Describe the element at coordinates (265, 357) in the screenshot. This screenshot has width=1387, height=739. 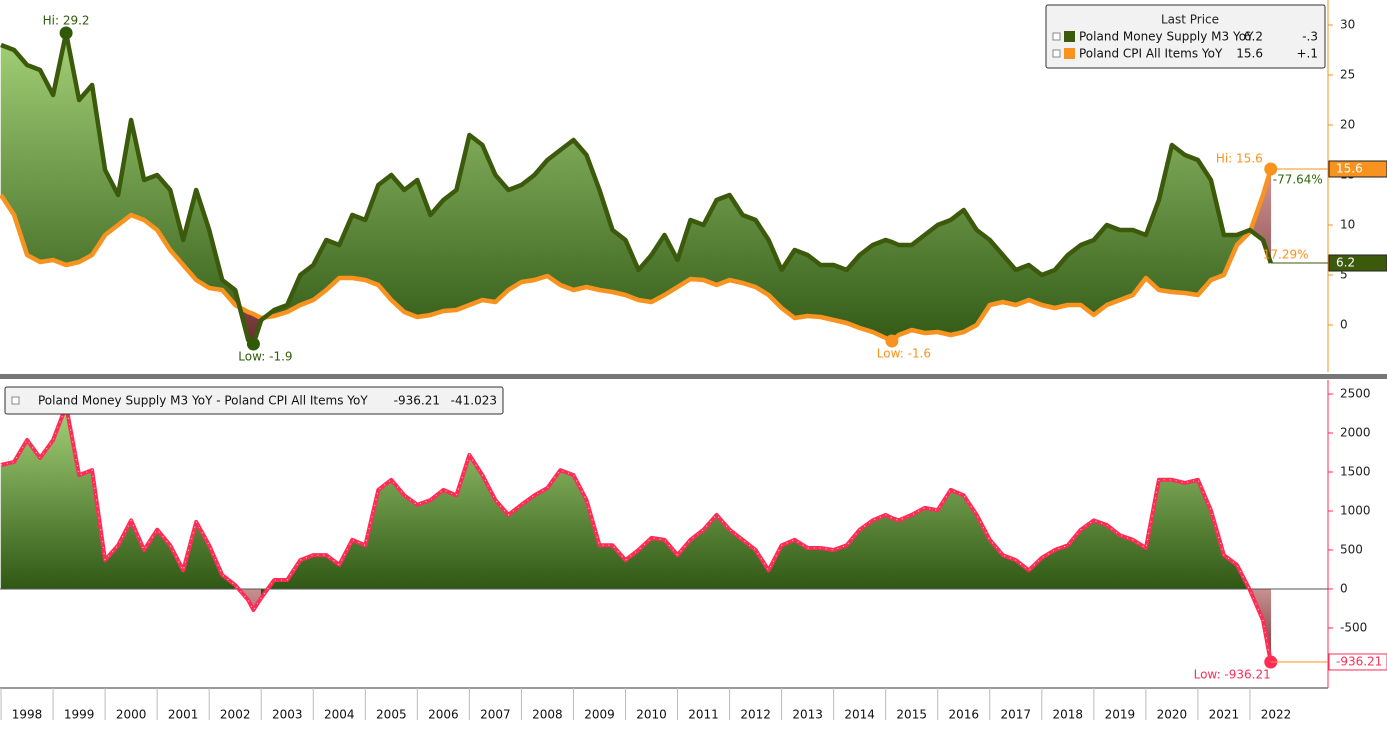
I see `low-label: Low: -1.9` at that location.